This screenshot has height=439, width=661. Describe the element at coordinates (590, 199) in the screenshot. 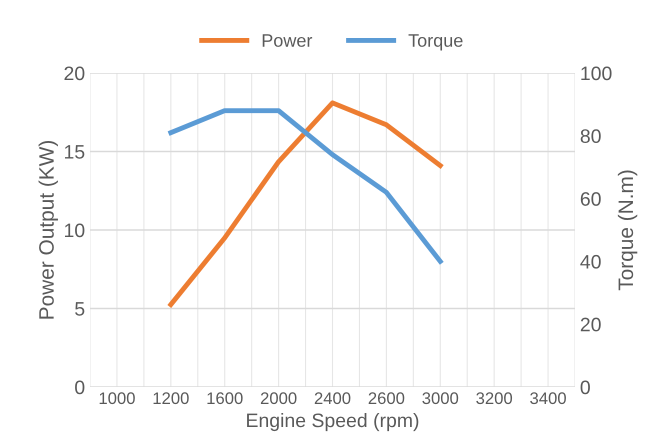

I see `y2-tick-label: 60` at that location.